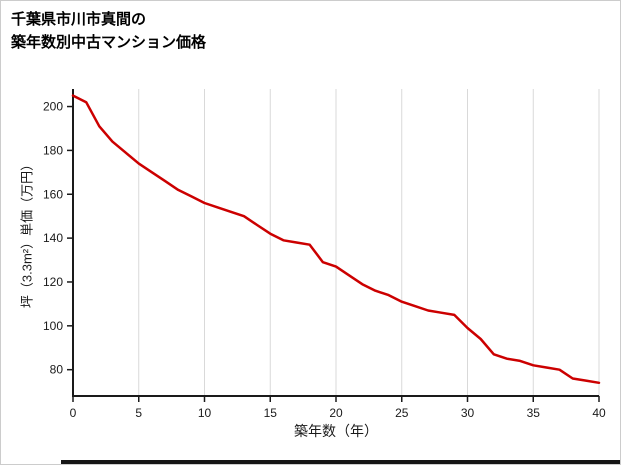 The image size is (621, 465). Describe the element at coordinates (53, 150) in the screenshot. I see `y-tick-label: 180` at that location.